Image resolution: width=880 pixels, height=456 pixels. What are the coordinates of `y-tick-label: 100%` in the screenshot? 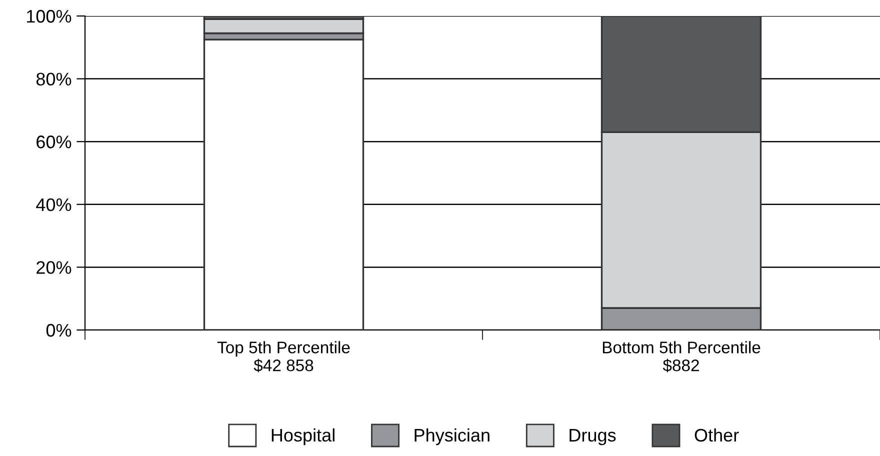 It's located at (49, 16).